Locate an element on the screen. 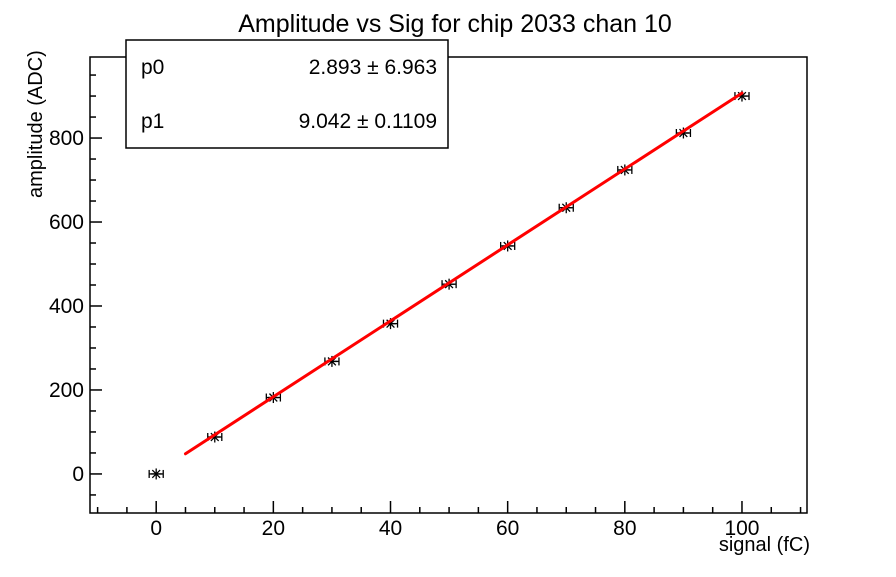  stats-p0-label: p0 is located at coordinates (152, 67).